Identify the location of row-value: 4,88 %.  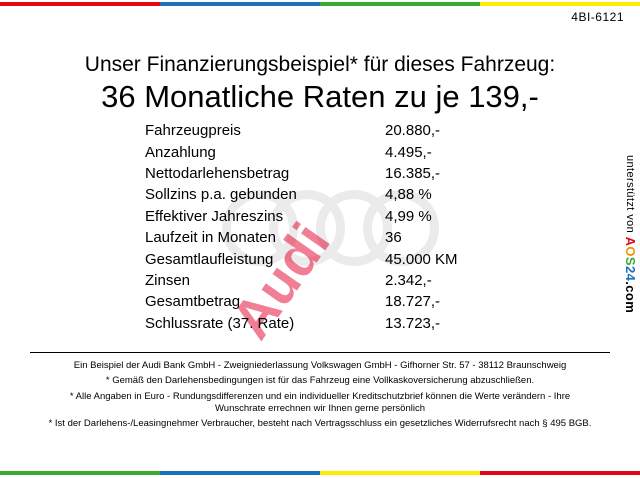
(408, 195).